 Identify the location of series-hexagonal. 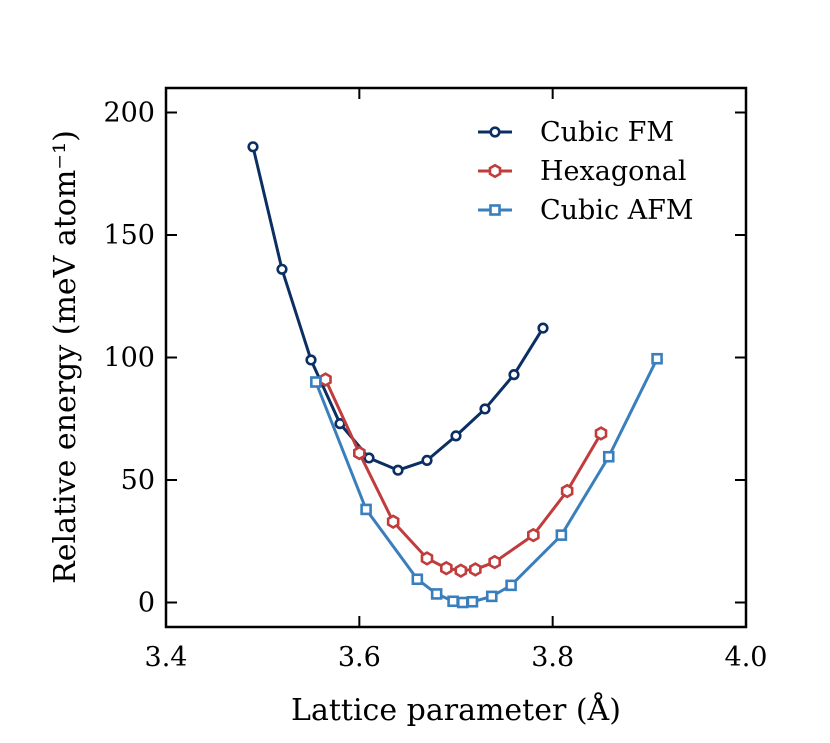
(463, 475).